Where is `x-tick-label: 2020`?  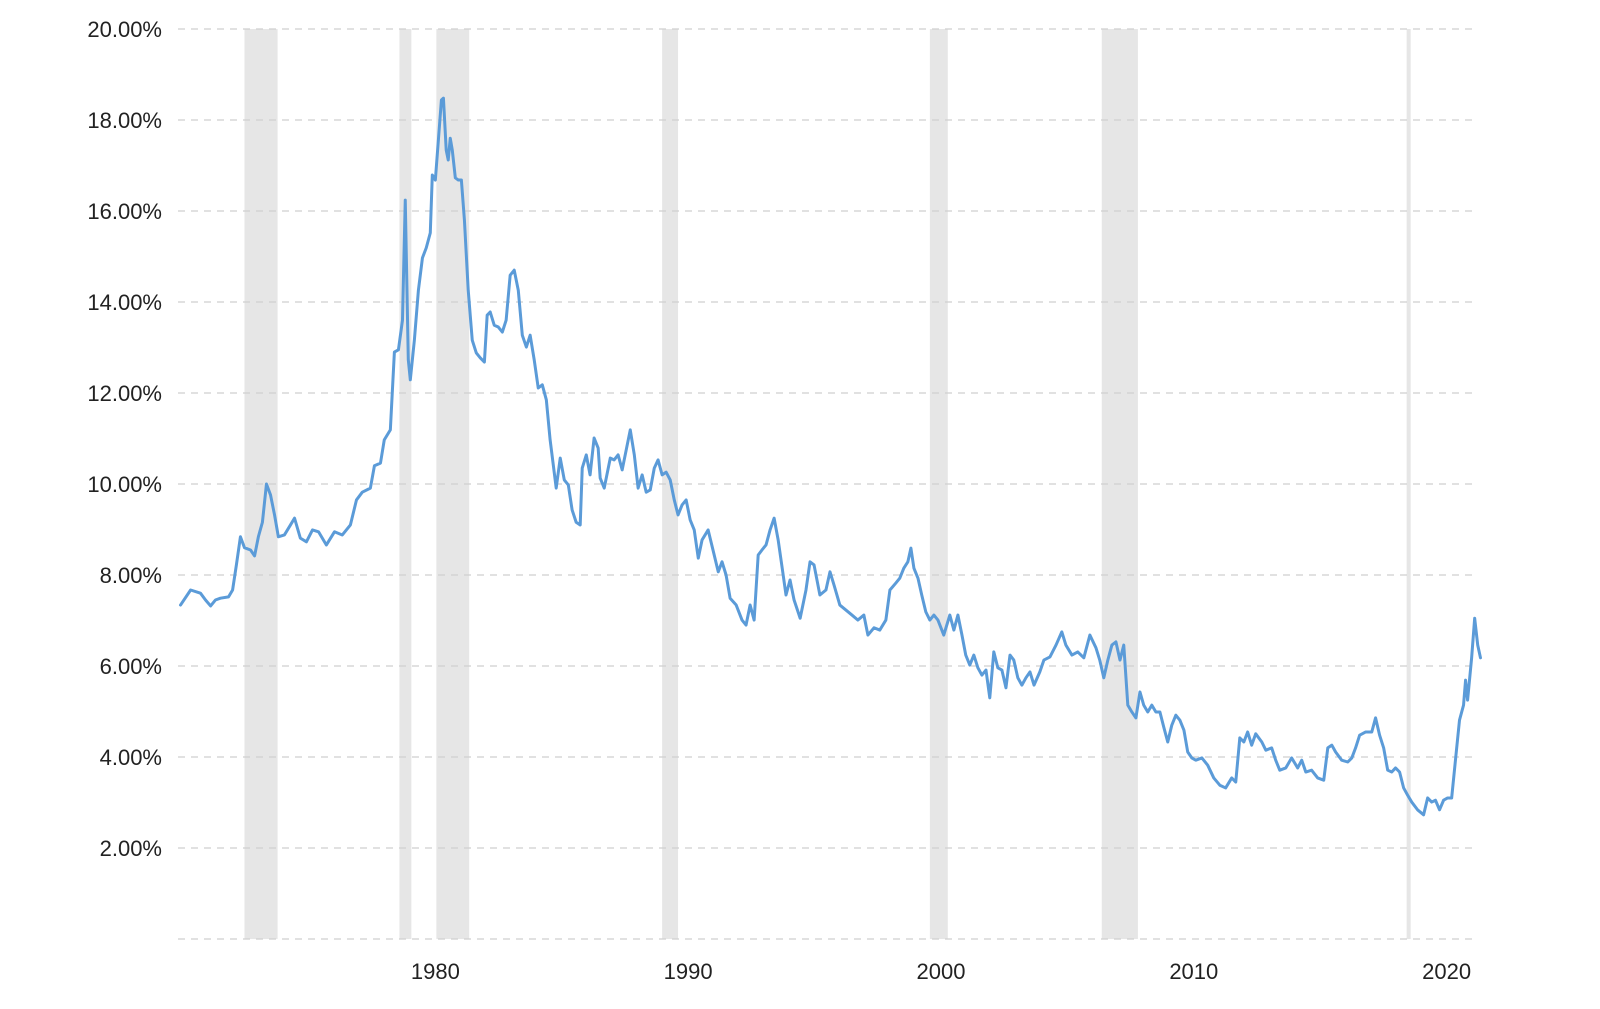 x-tick-label: 2020 is located at coordinates (1446, 971).